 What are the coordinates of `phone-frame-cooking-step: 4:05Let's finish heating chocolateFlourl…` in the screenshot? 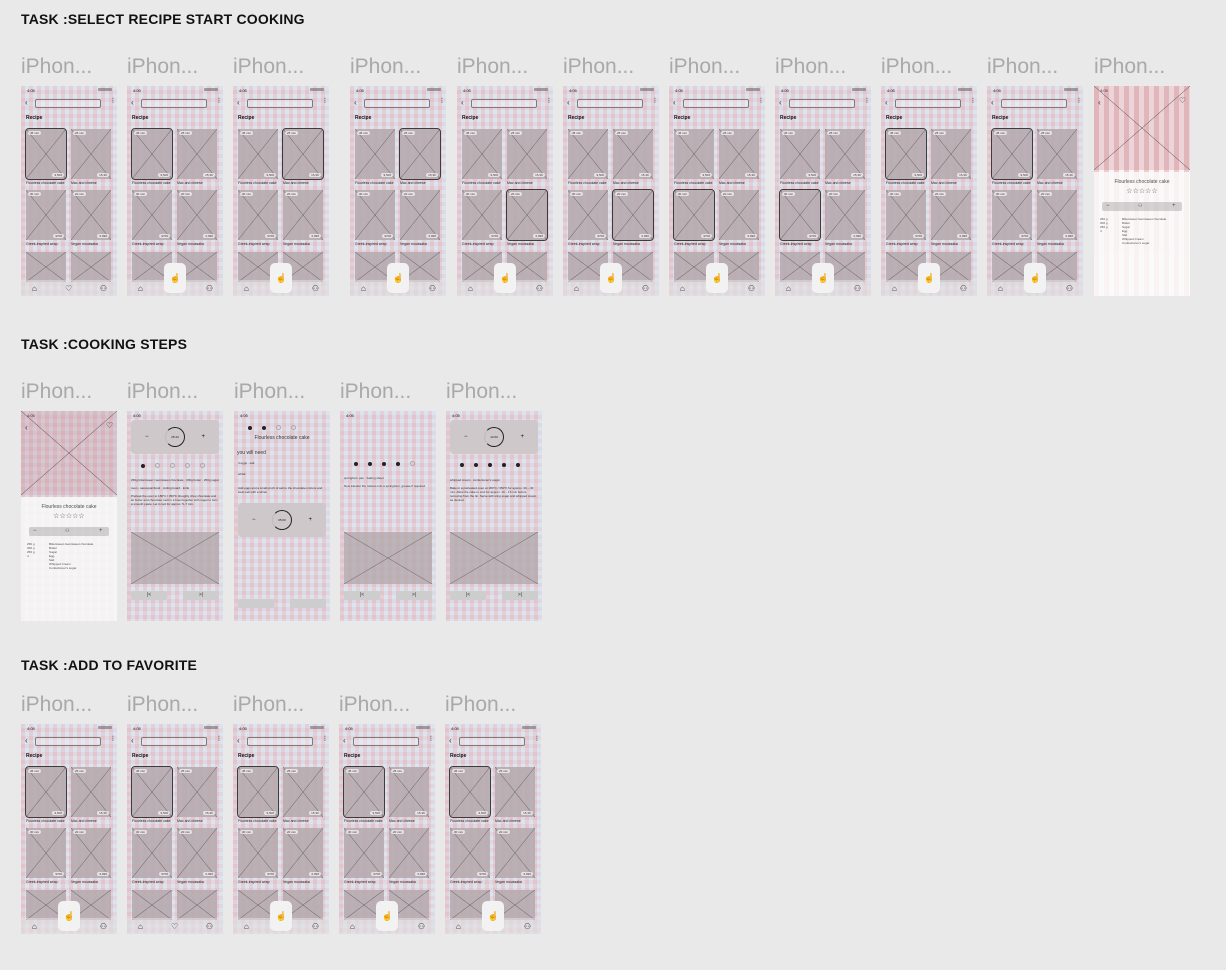 It's located at (282, 516).